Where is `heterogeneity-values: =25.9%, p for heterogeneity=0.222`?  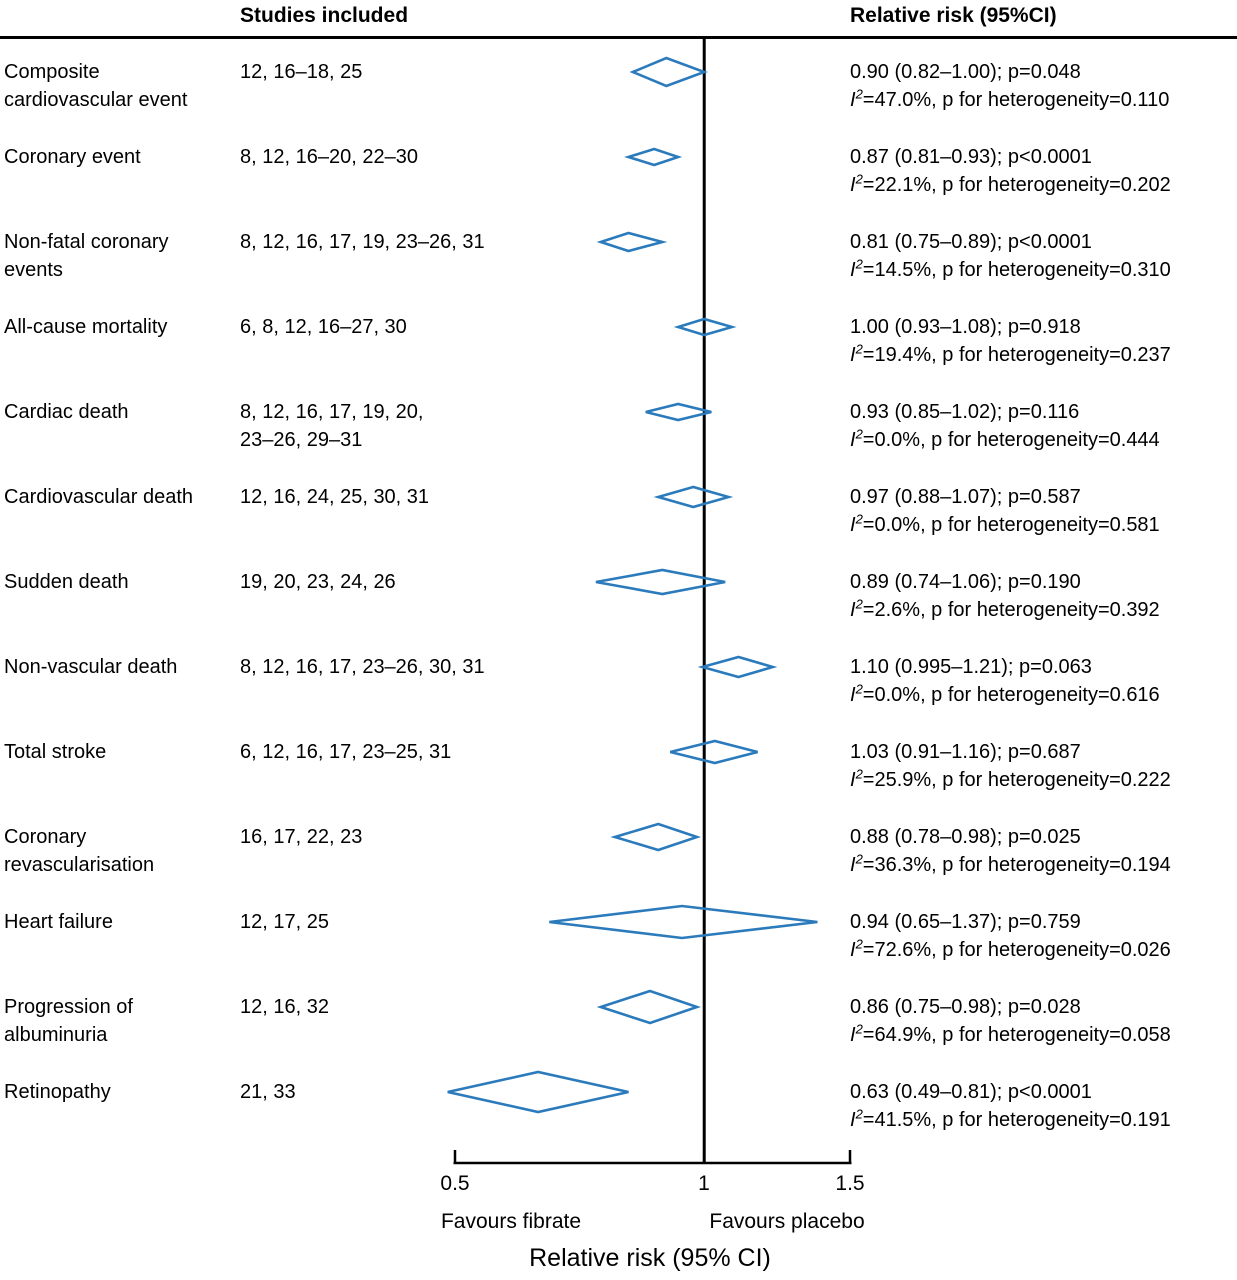 heterogeneity-values: =25.9%, p for heterogeneity=0.222 is located at coordinates (1016, 780).